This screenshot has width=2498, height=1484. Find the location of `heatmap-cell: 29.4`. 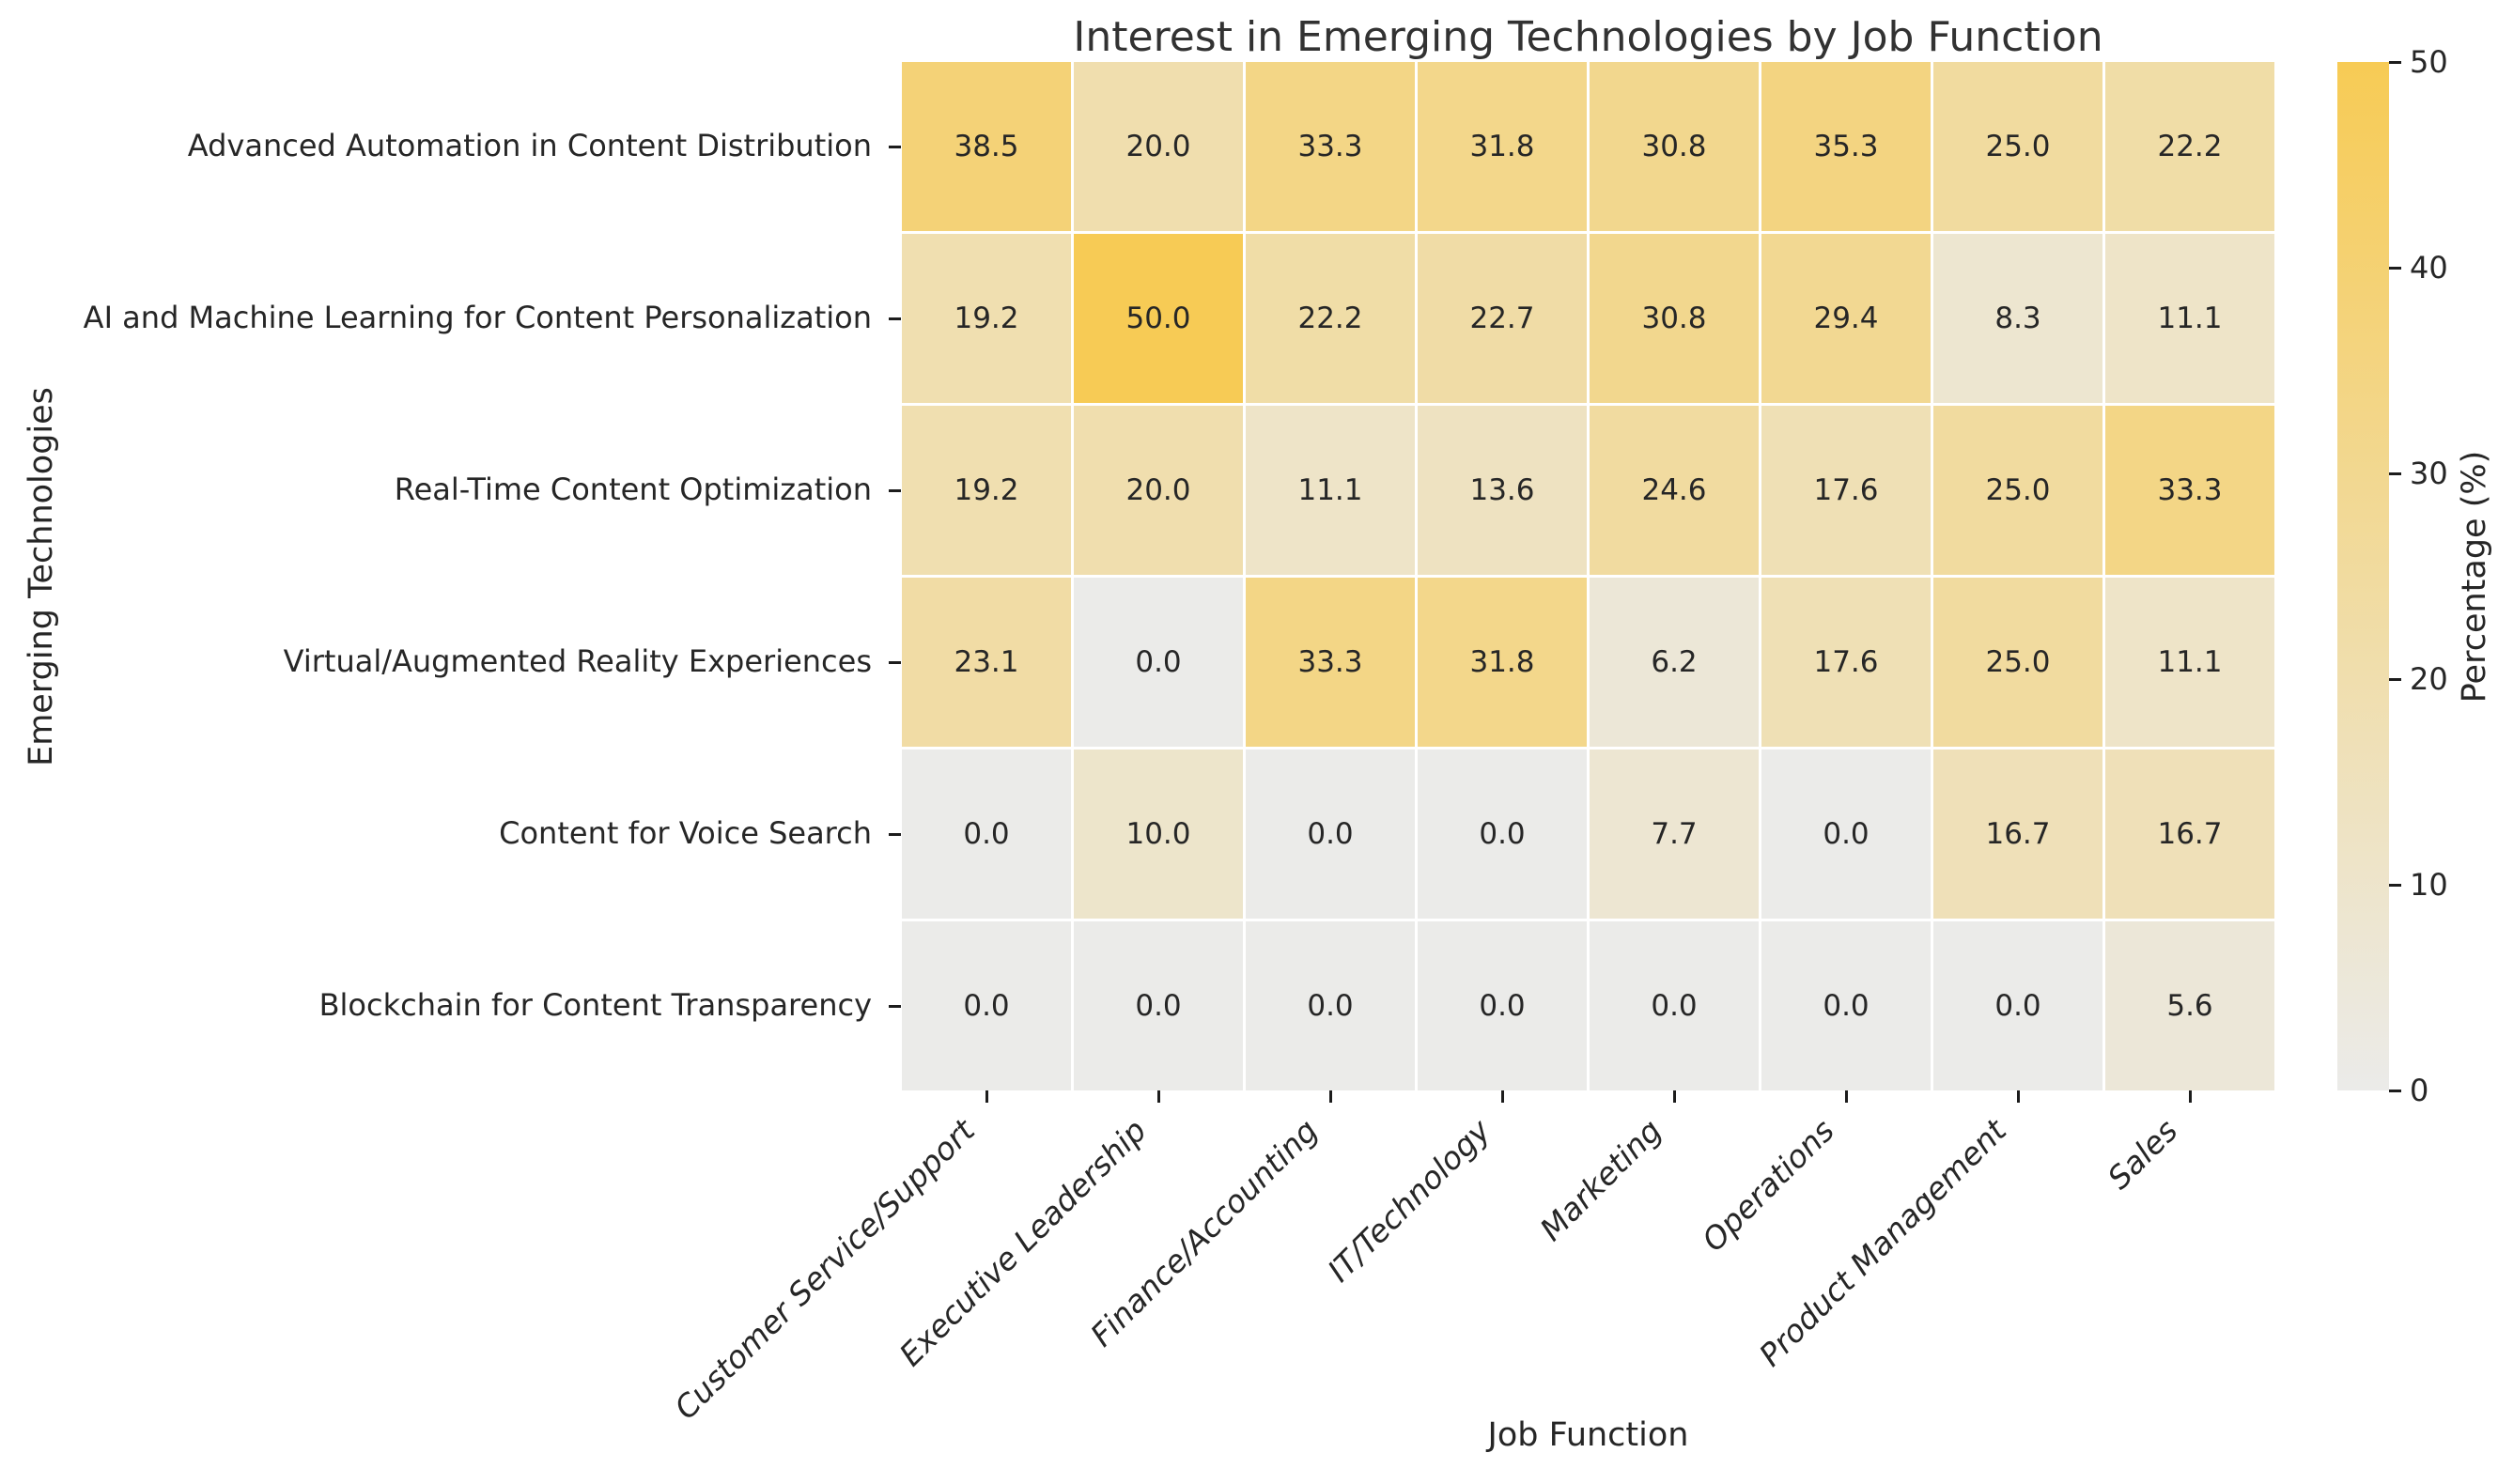

heatmap-cell: 29.4 is located at coordinates (1846, 318).